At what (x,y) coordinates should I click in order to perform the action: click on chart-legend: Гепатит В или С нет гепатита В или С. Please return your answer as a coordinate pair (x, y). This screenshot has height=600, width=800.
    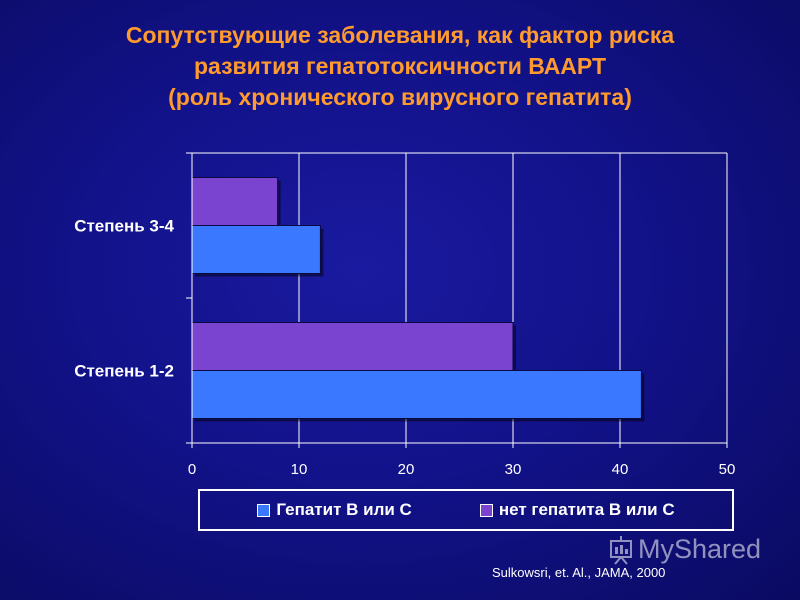
    Looking at the image, I should click on (466, 510).